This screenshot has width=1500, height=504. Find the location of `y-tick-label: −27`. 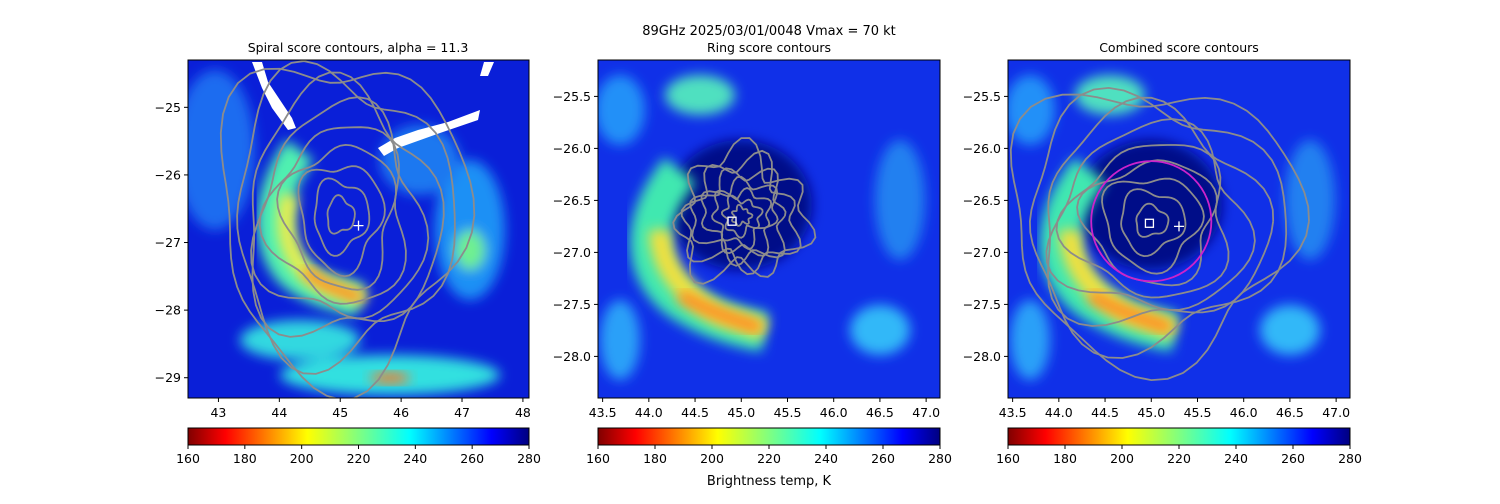

y-tick-label: −27 is located at coordinates (168, 242).